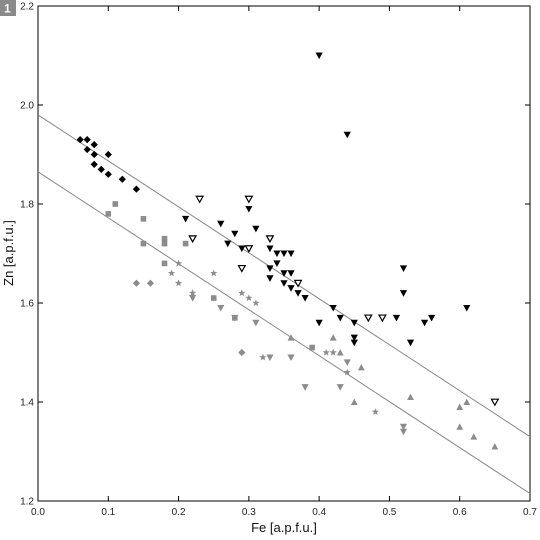 Image resolution: width=540 pixels, height=540 pixels. What do you see at coordinates (27, 304) in the screenshot?
I see `y-tick-label: 1.6` at bounding box center [27, 304].